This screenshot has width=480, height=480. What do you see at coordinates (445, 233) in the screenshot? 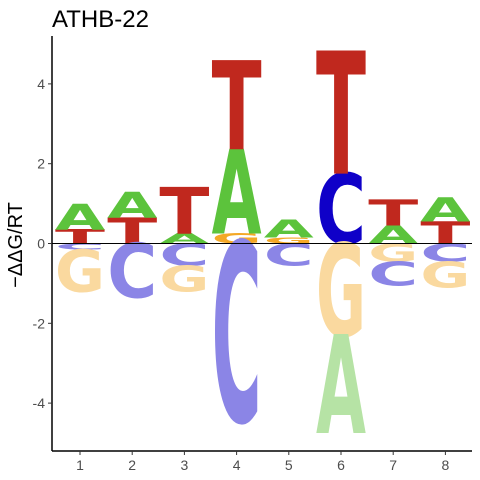
I see `letter-t-pos8: T` at bounding box center [445, 233].